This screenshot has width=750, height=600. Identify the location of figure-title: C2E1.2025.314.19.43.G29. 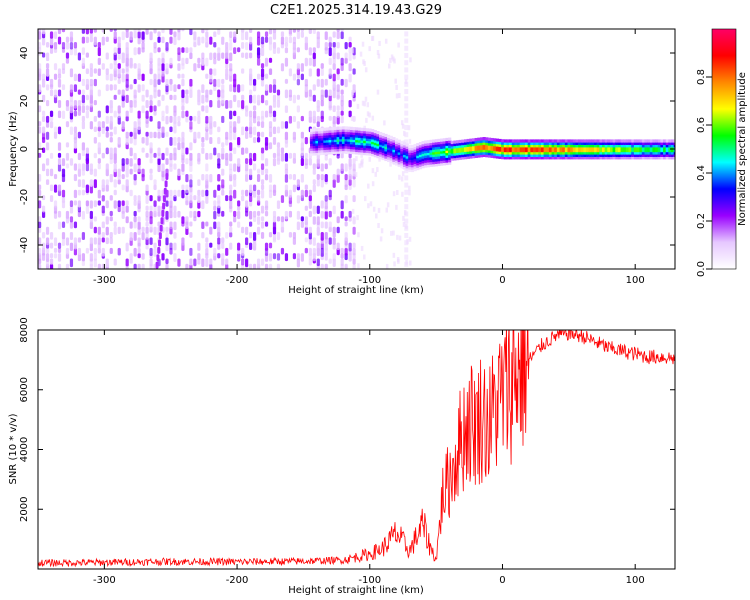
(356, 10).